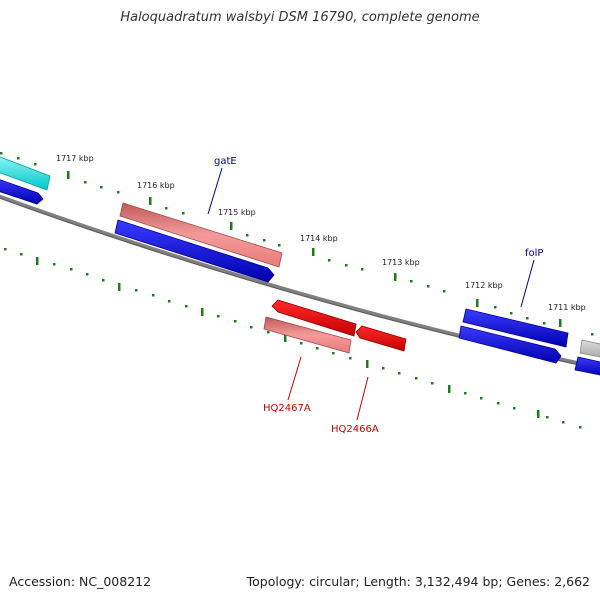 The image size is (600, 600). What do you see at coordinates (534, 253) in the screenshot?
I see `gene-label-folP: folP` at bounding box center [534, 253].